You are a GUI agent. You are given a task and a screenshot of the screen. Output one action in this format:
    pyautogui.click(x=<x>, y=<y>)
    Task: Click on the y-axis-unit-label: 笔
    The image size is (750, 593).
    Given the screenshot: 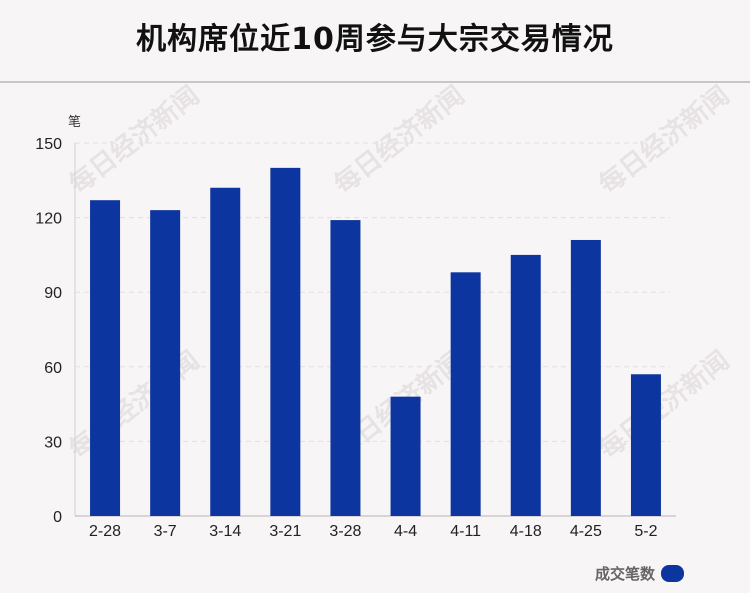 What is the action you would take?
    pyautogui.click(x=74, y=122)
    